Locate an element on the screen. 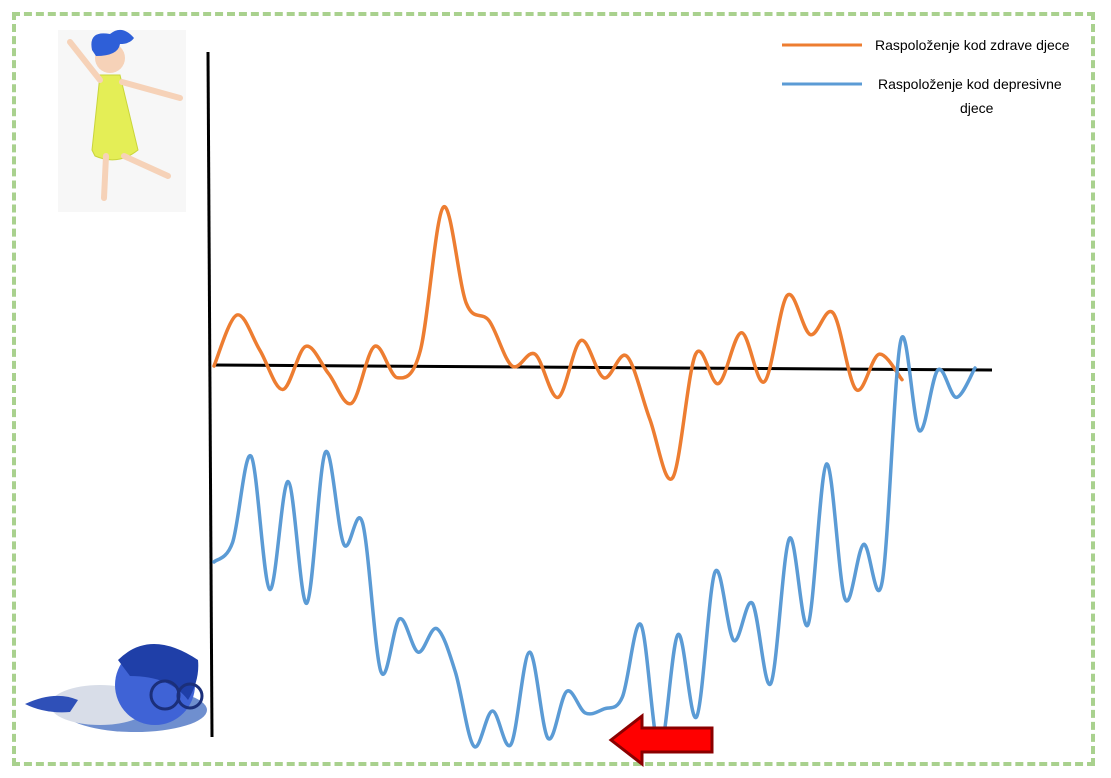  x-axis is located at coordinates (602, 367).